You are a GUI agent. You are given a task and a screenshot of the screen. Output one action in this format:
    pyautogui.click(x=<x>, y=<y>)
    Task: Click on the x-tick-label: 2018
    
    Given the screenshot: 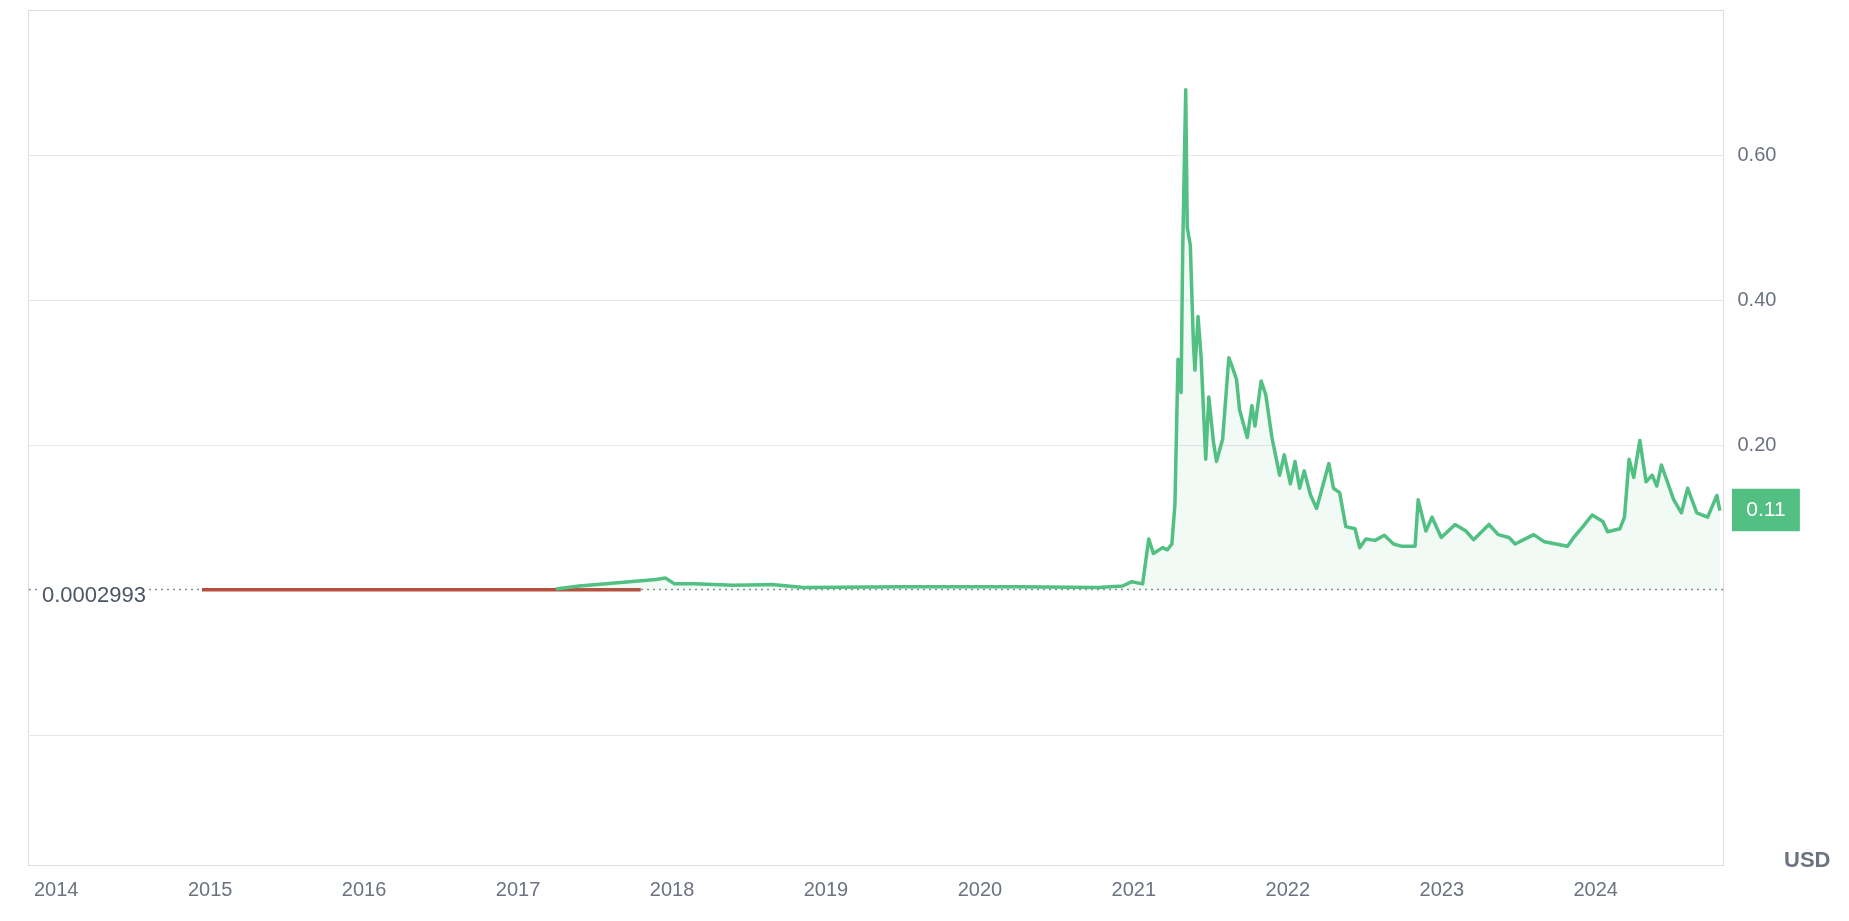 What is the action you would take?
    pyautogui.click(x=672, y=888)
    